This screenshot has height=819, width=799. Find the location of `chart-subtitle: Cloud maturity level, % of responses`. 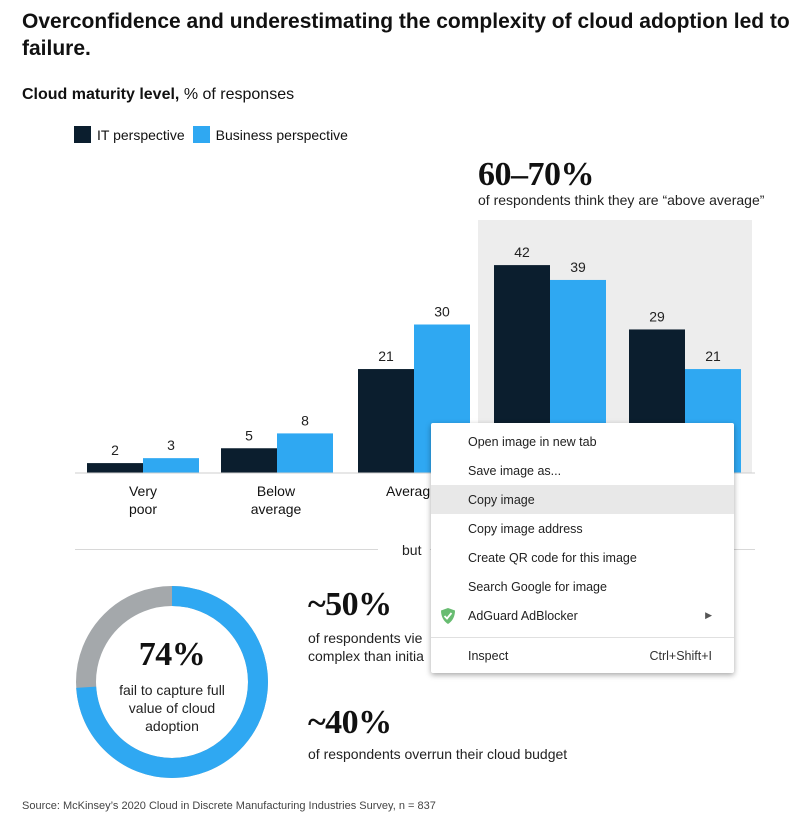

chart-subtitle: Cloud maturity level, % of responses is located at coordinates (158, 95).